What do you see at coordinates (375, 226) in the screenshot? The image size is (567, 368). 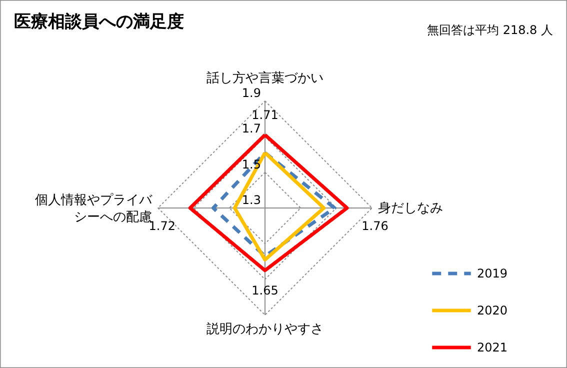 I see `data-label: 1.76` at bounding box center [375, 226].